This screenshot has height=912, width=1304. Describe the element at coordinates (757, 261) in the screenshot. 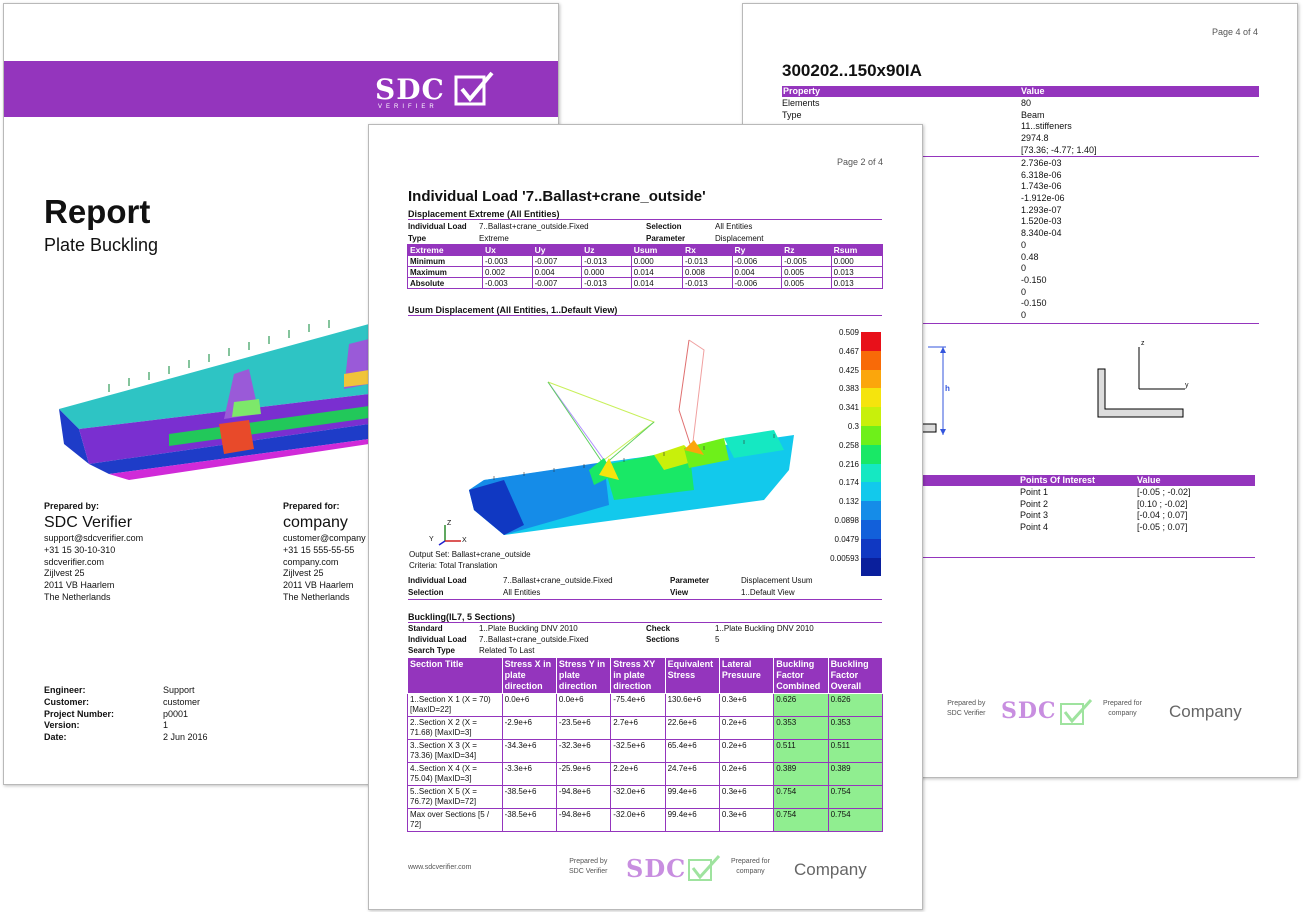

I see `cell: -0.006` at that location.